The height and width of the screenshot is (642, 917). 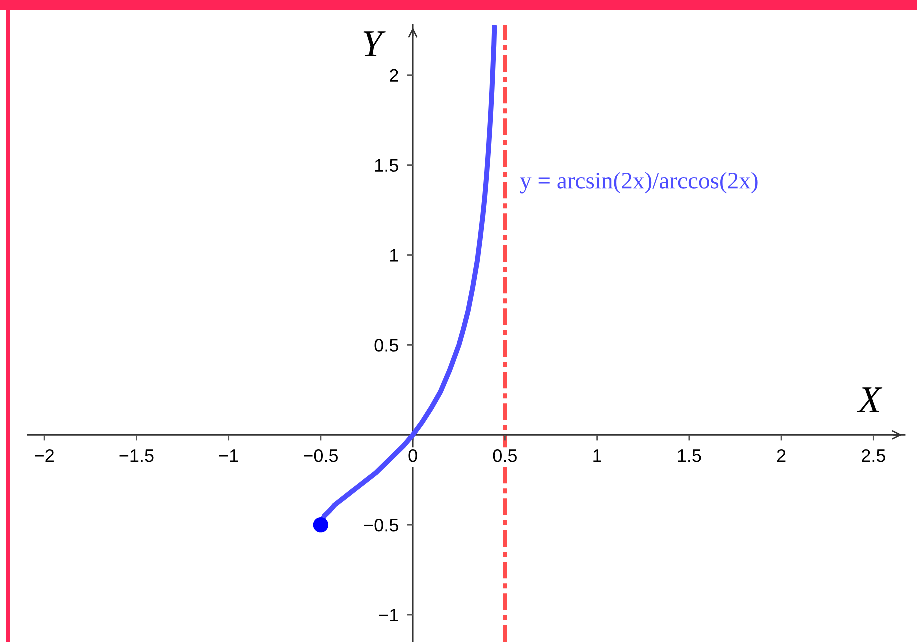 I want to click on y-tick-label: 0.5, so click(x=386, y=345).